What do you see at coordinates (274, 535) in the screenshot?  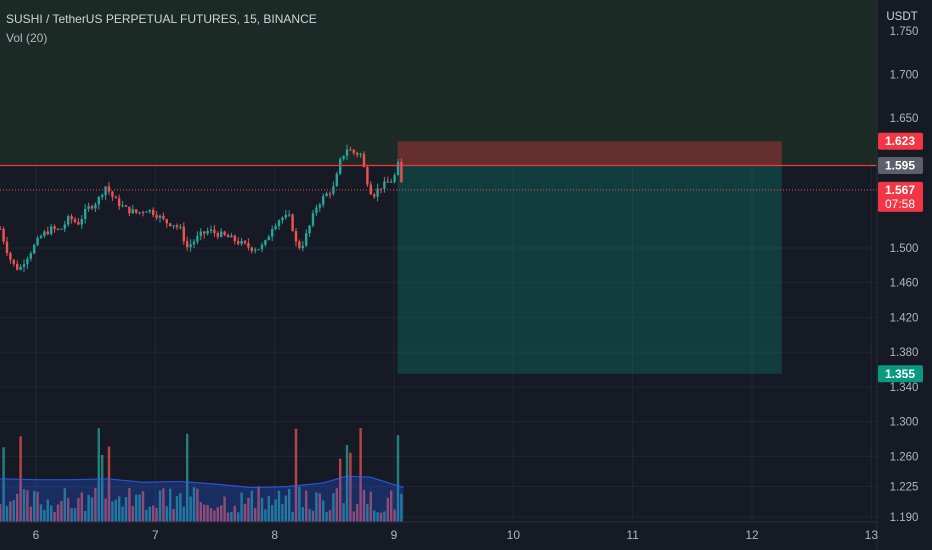 I see `time-tick-label: 8` at bounding box center [274, 535].